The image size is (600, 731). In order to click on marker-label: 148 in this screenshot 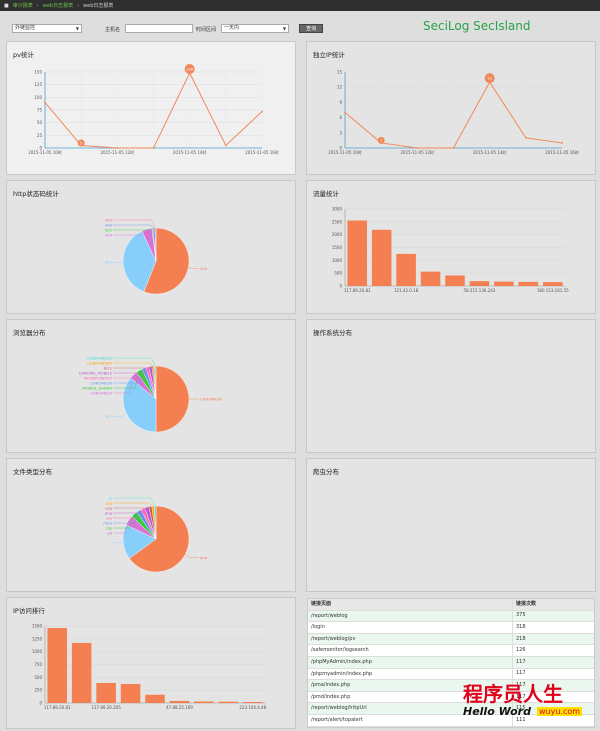, I will do `click(189, 69)`.